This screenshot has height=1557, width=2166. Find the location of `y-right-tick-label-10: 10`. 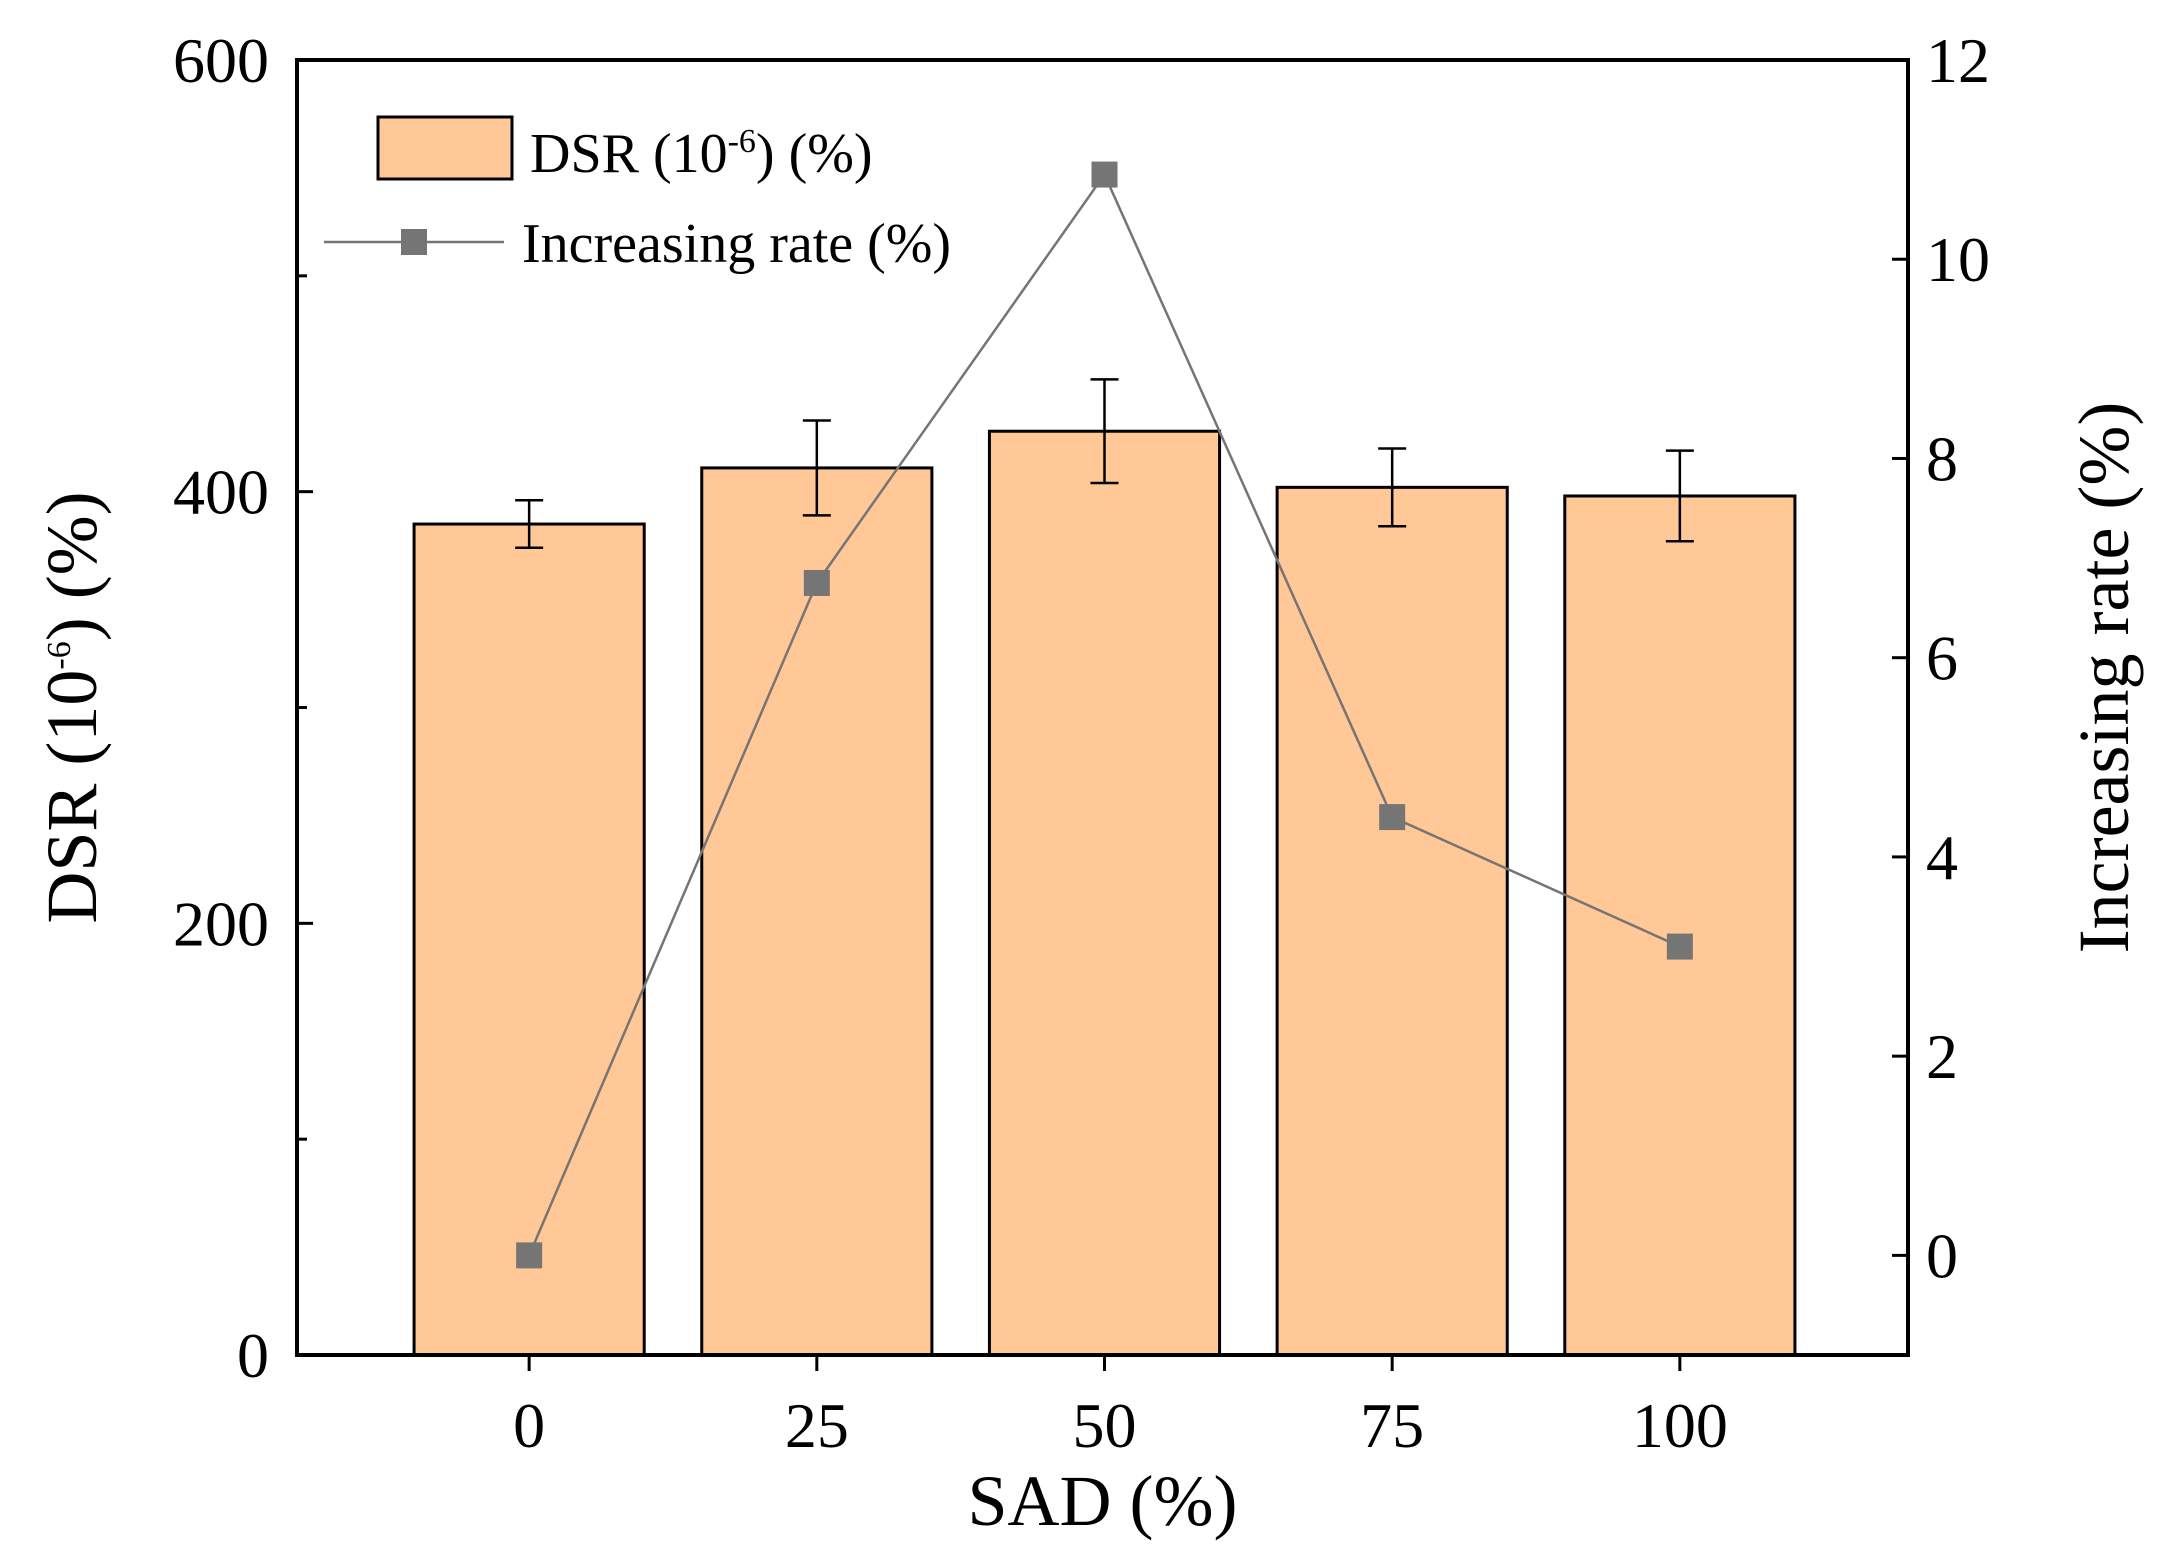

y-right-tick-label-10: 10 is located at coordinates (1958, 259).